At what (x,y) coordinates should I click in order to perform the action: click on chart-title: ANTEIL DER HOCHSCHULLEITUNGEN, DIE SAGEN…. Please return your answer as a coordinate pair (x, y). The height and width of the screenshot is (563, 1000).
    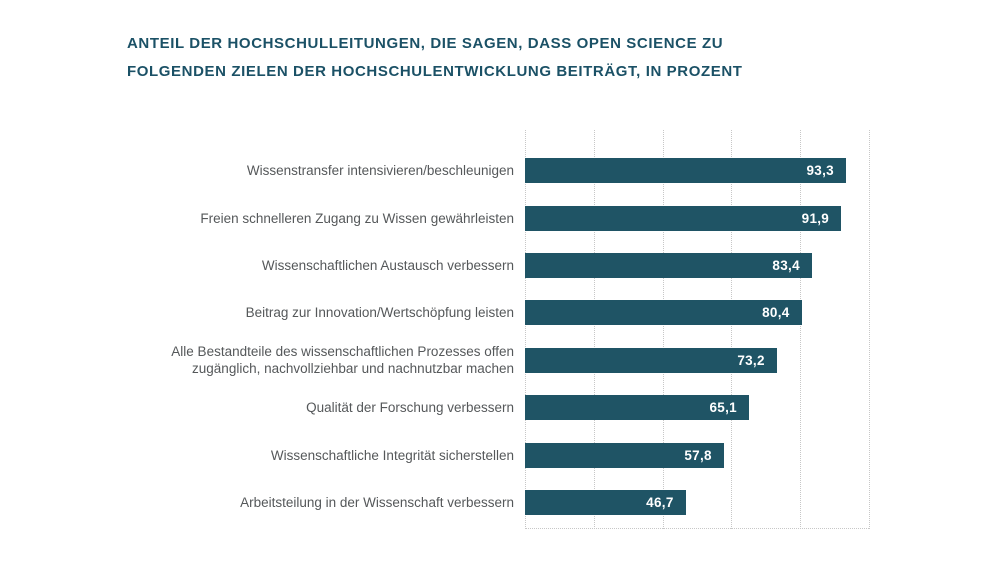
    Looking at the image, I should click on (435, 58).